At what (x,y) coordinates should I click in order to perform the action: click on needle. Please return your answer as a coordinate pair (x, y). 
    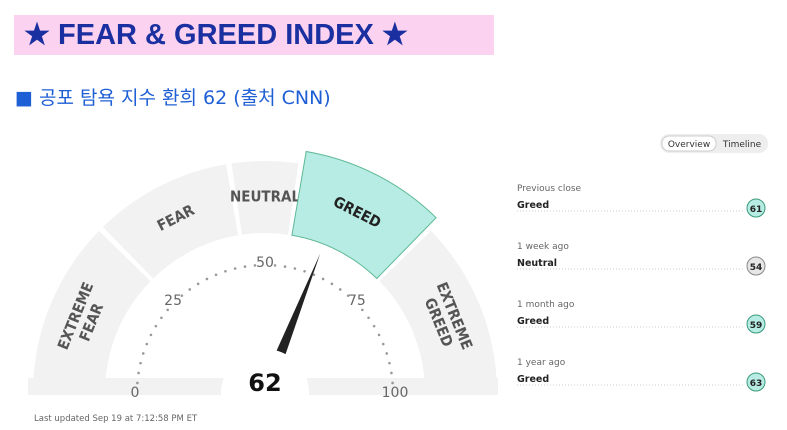
    Looking at the image, I should click on (298, 305).